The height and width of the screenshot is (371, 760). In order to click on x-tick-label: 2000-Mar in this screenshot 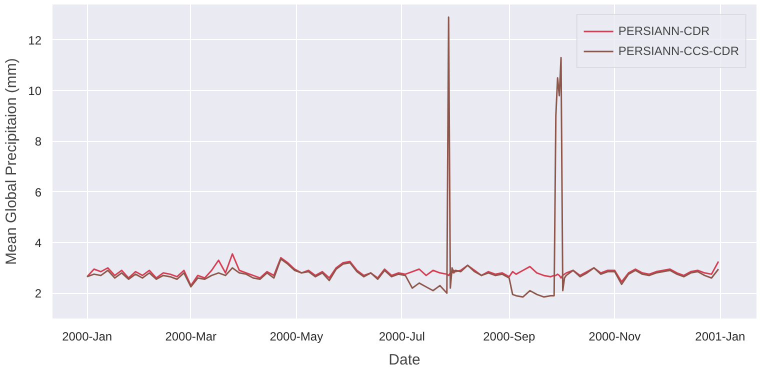, I will do `click(191, 337)`.